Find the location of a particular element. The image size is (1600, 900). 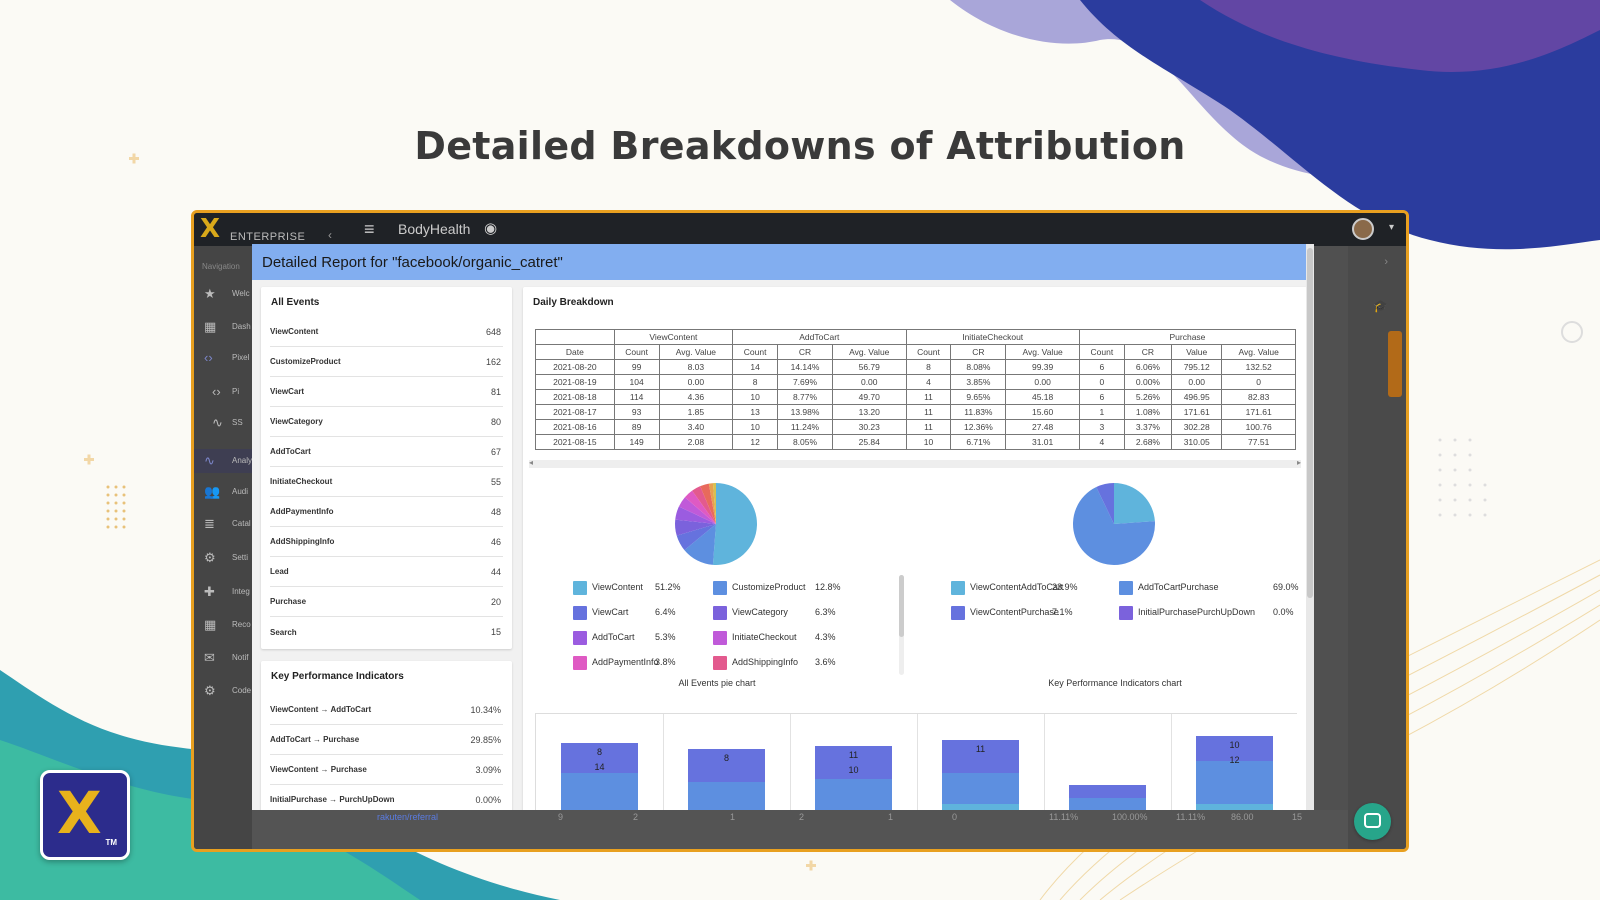

legend-item: ViewContentAddToCart 23.9% is located at coordinates (1014, 588).